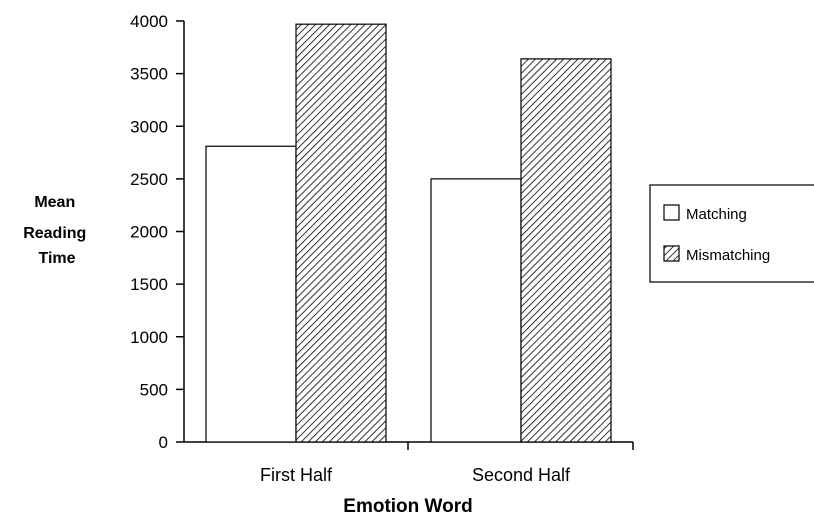  What do you see at coordinates (54, 202) in the screenshot?
I see `y-axis-title-line-1: Mean` at bounding box center [54, 202].